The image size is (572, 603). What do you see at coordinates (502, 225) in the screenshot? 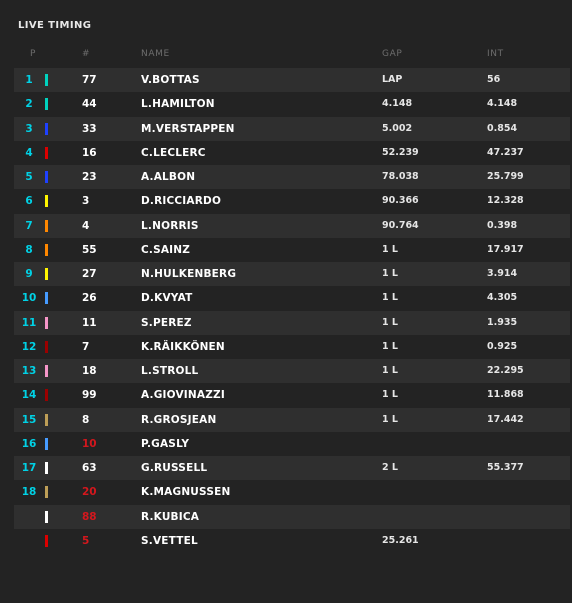
I see `interval-cell: 0.398` at bounding box center [502, 225].